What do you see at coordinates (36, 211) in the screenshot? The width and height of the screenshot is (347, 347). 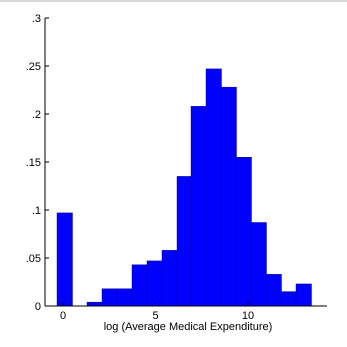 I see `y-tick-label: .1` at bounding box center [36, 211].